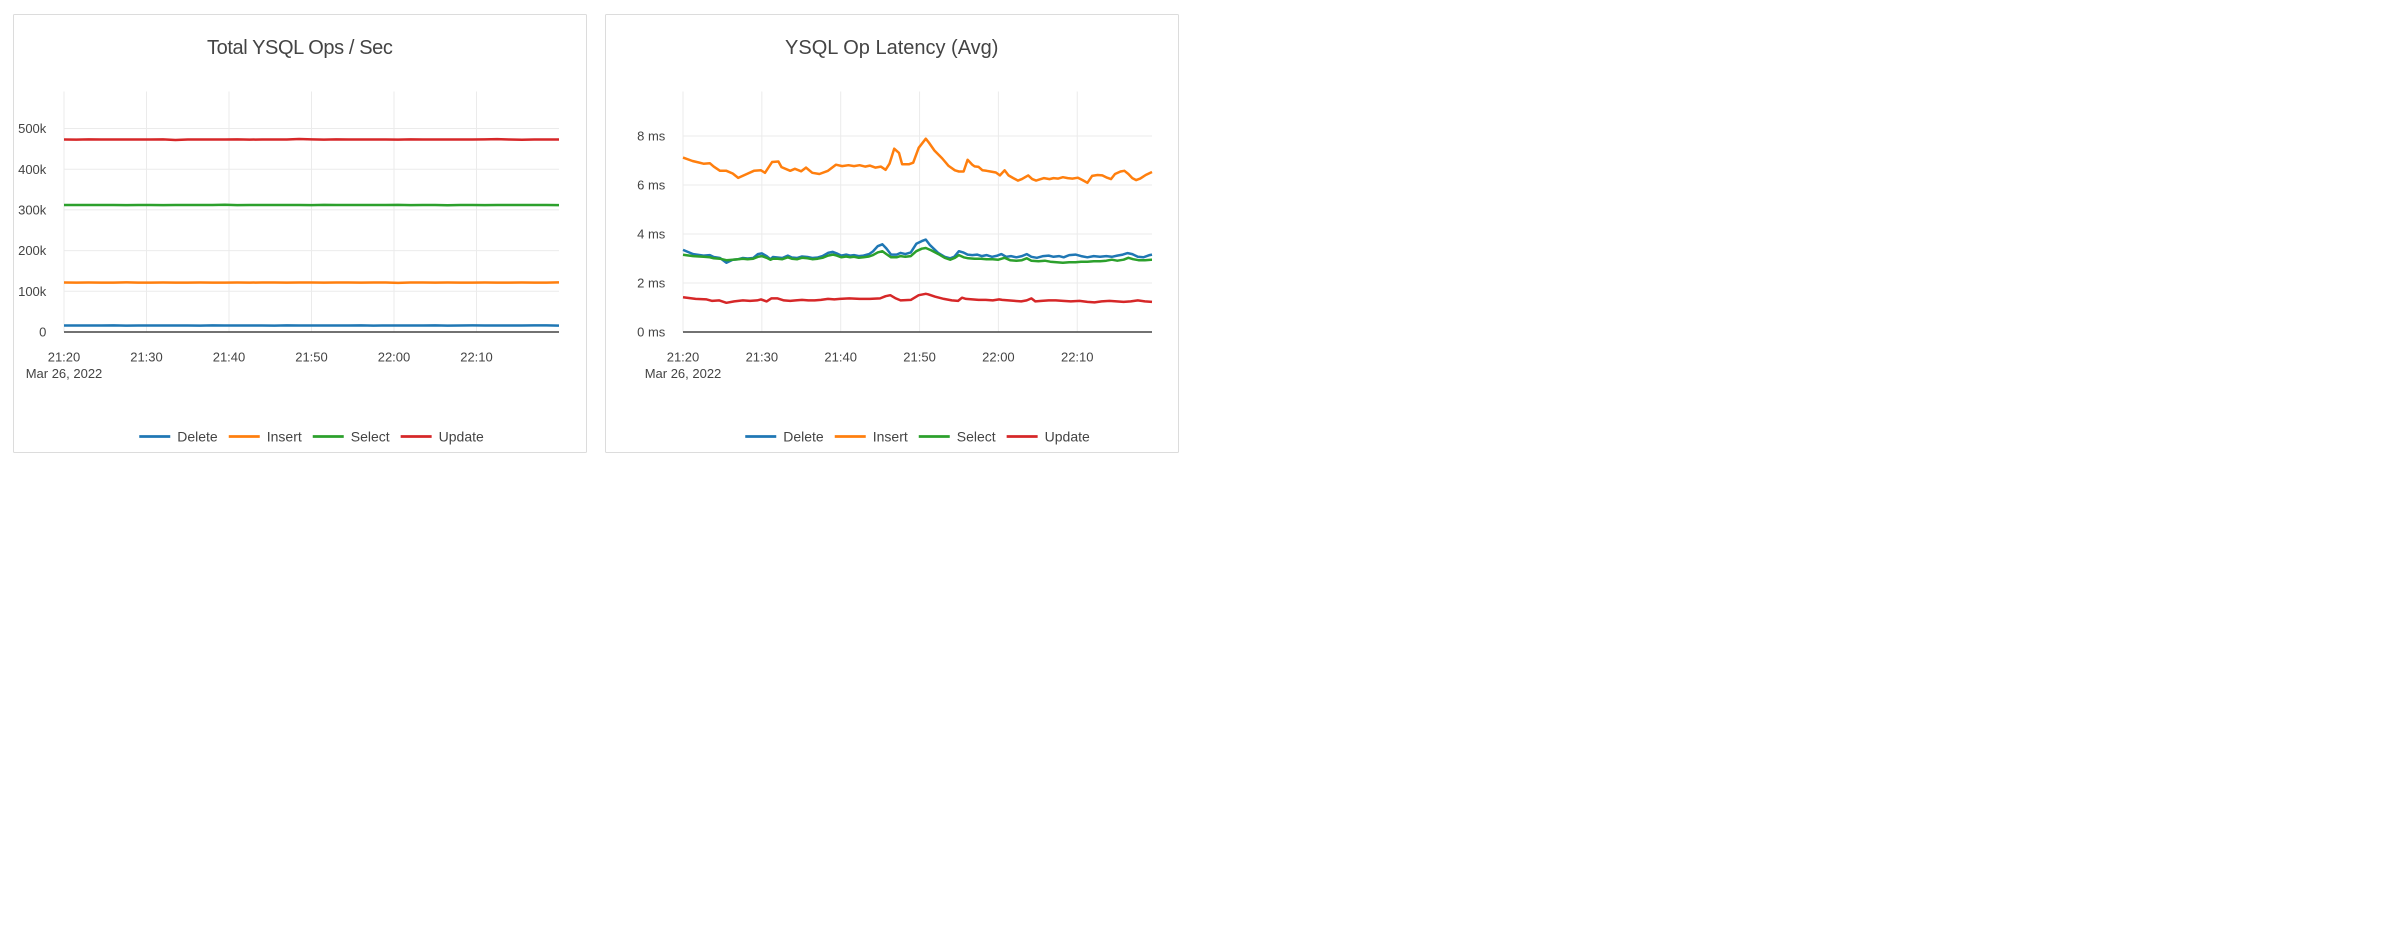 Image resolution: width=2388 pixels, height=932 pixels. I want to click on svg-text: 4 ms, so click(651, 234).